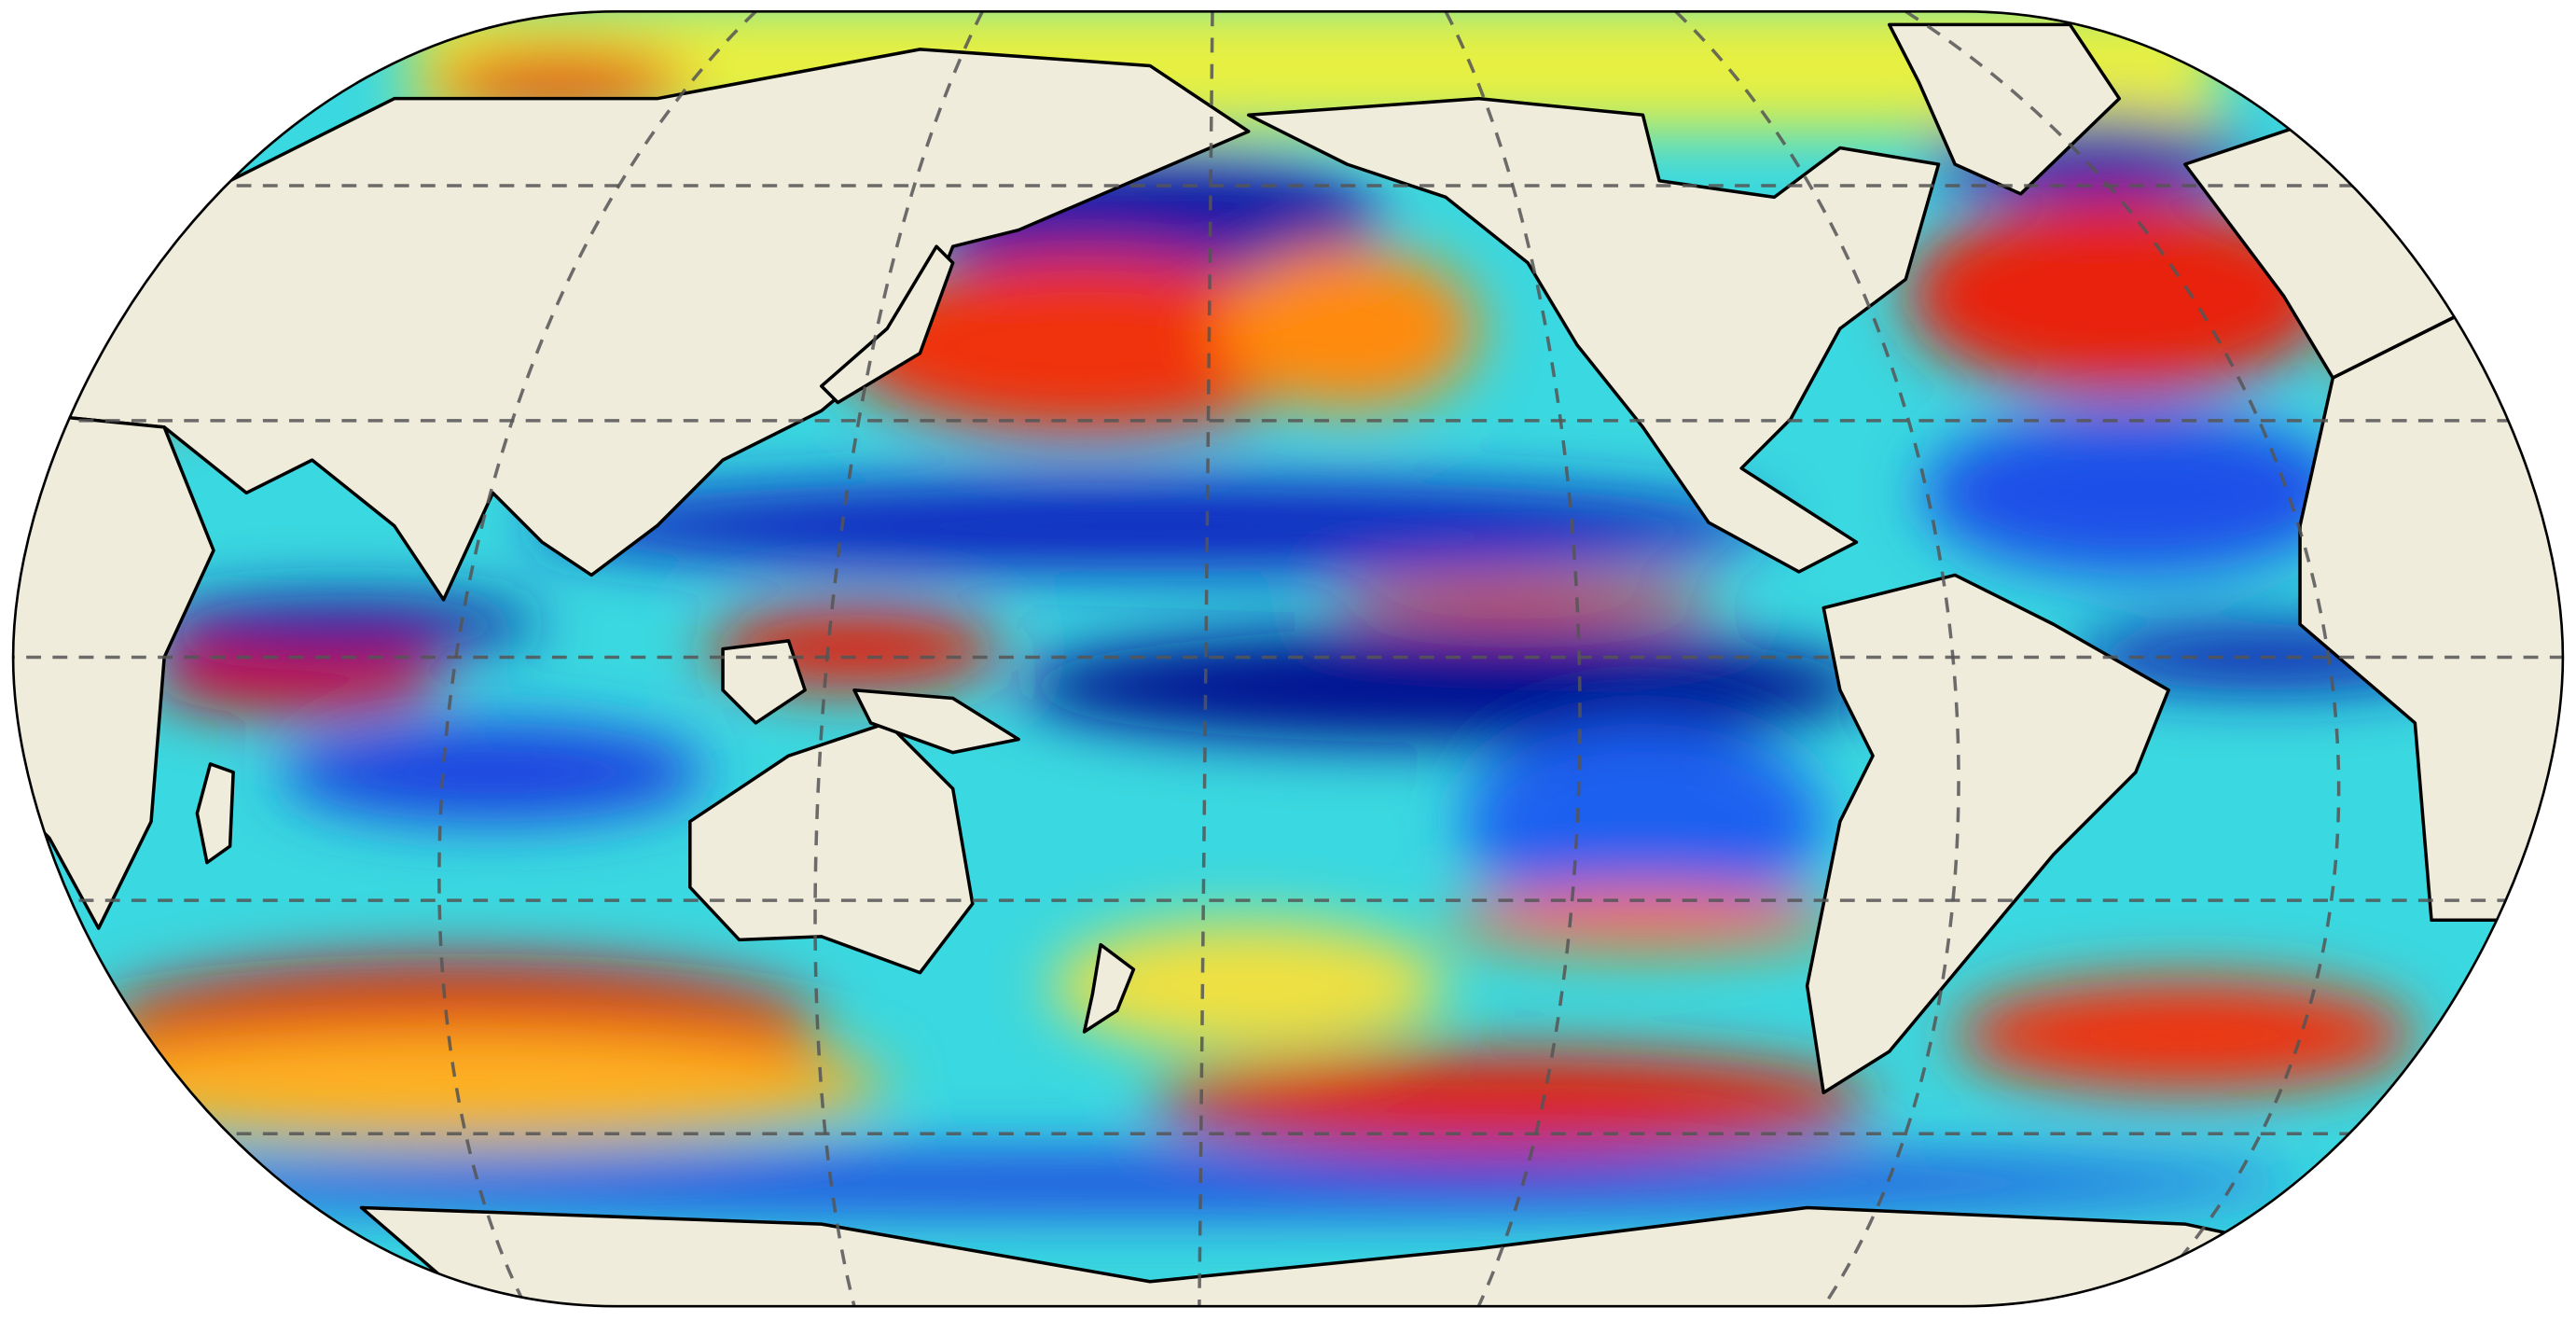 Image resolution: width=2576 pixels, height=1321 pixels. Describe the element at coordinates (2004, 109) in the screenshot. I see `greenland` at that location.